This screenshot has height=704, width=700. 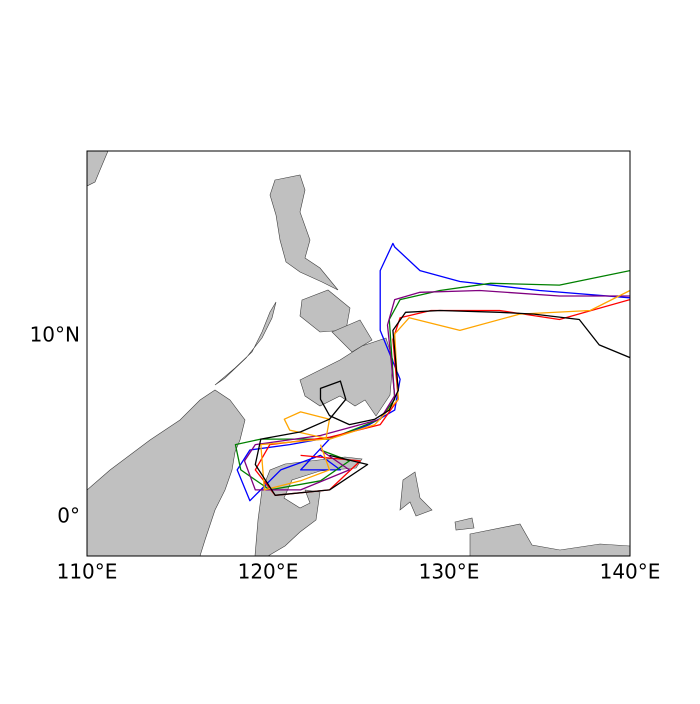 What do you see at coordinates (68, 516) in the screenshot?
I see `y-tick-label: 0°` at bounding box center [68, 516].